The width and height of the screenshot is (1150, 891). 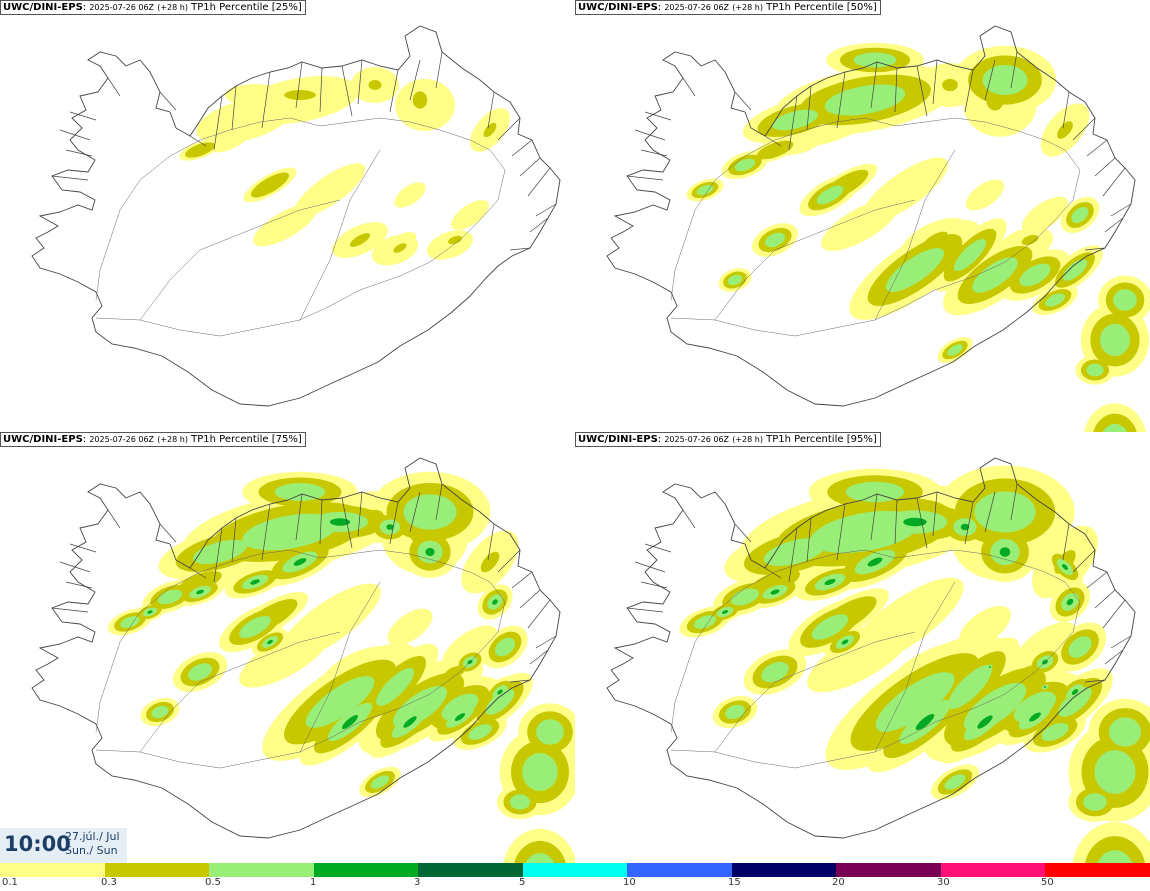 What do you see at coordinates (300, 227) in the screenshot?
I see `road-lines` at bounding box center [300, 227].